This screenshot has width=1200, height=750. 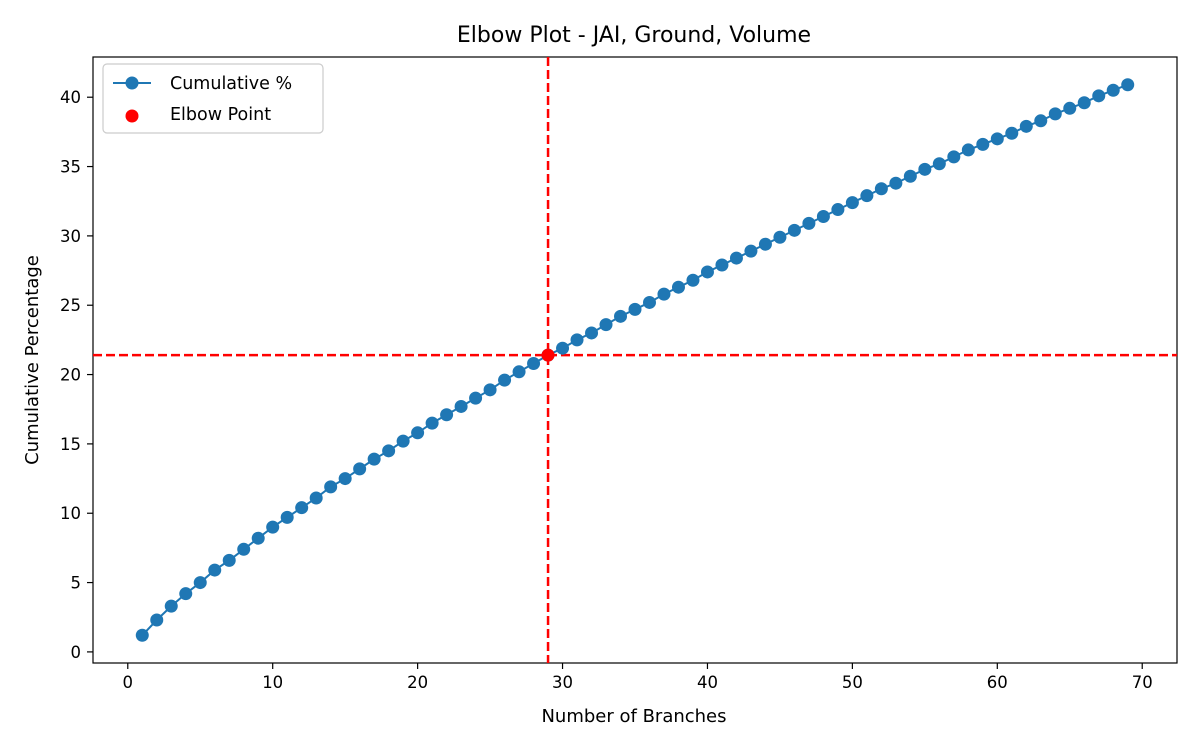 I want to click on y-tick-label: 20, so click(x=70, y=375).